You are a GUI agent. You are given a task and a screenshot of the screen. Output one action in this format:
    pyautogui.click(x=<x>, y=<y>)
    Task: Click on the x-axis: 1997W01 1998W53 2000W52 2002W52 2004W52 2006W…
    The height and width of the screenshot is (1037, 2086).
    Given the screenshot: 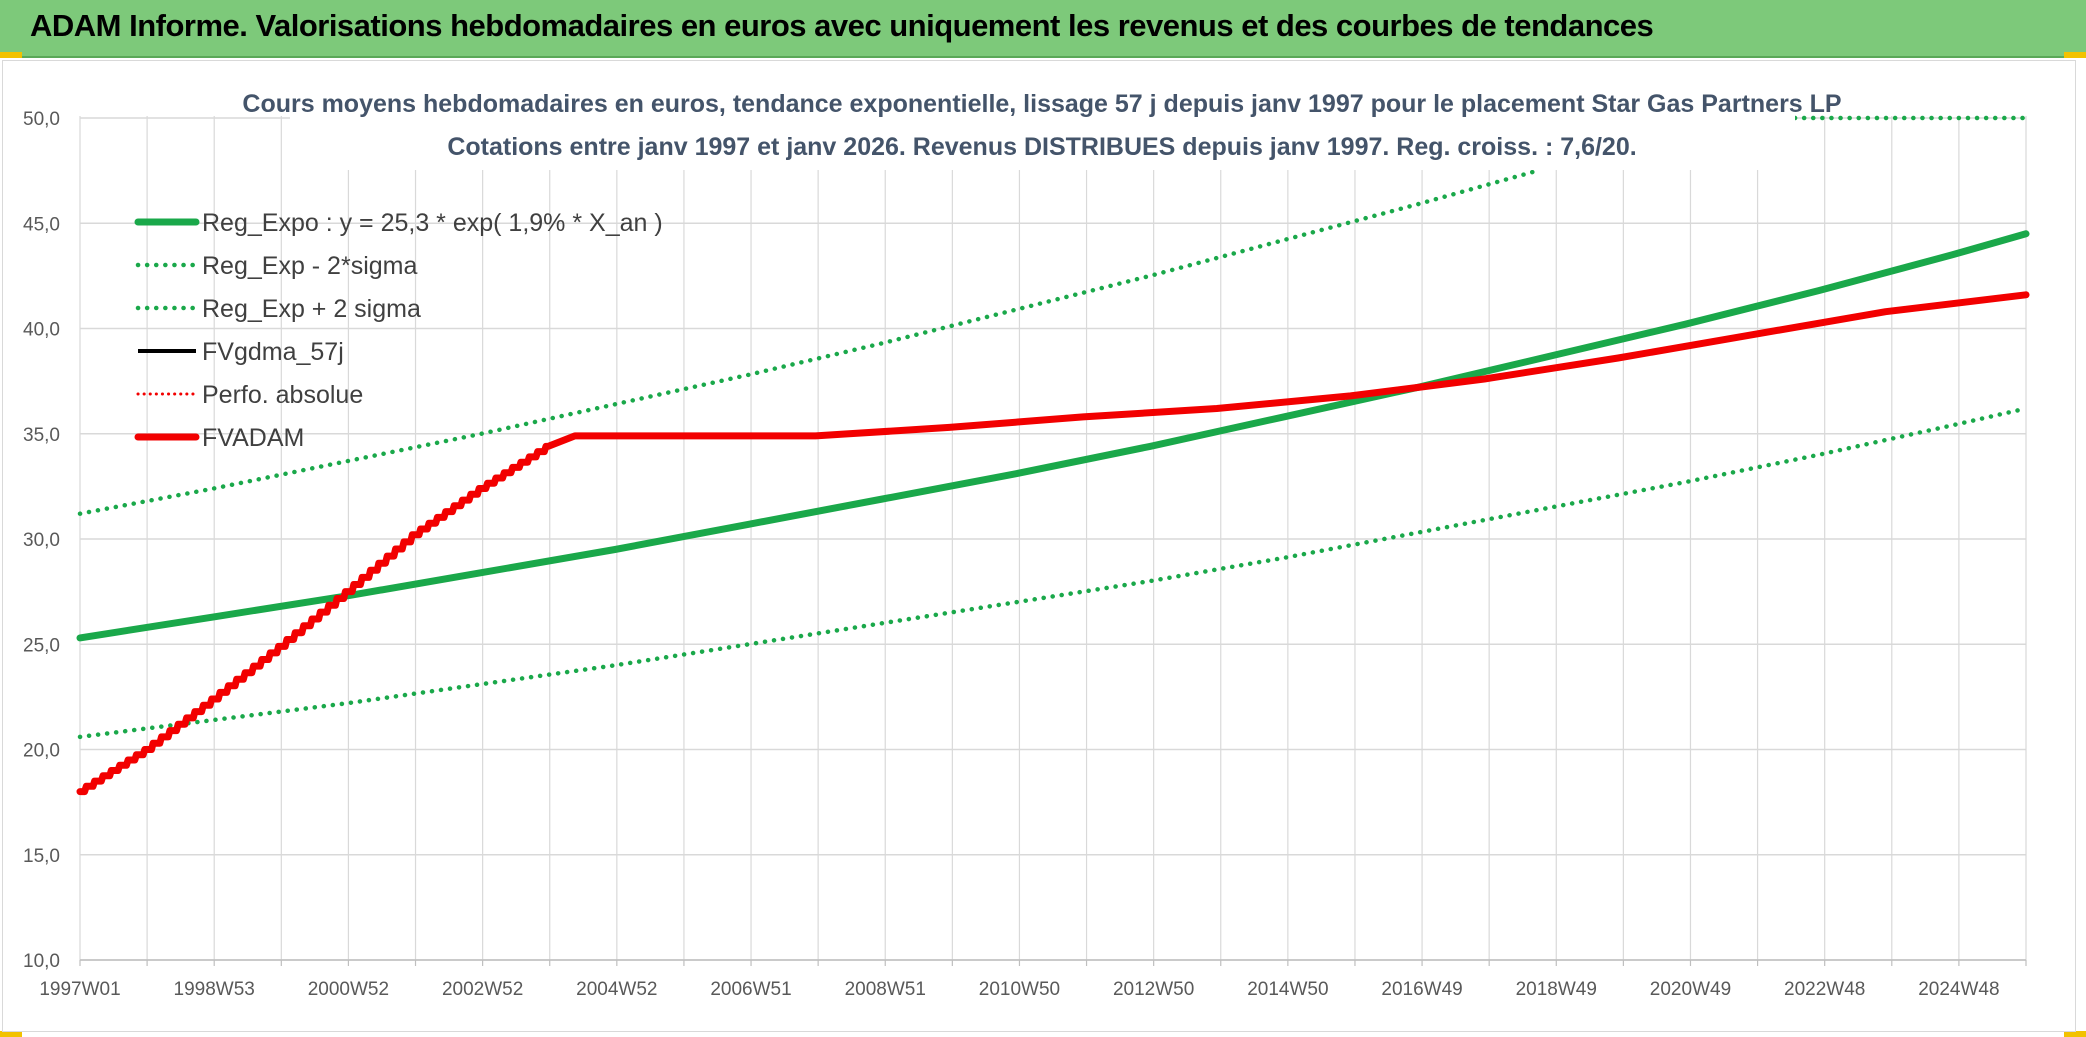 What is the action you would take?
    pyautogui.click(x=1033, y=979)
    